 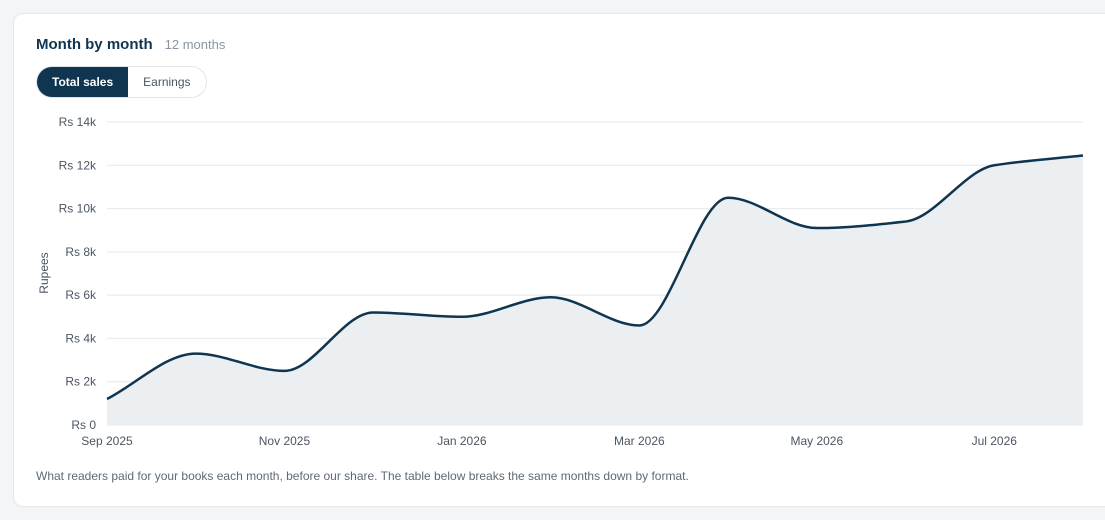 What do you see at coordinates (639, 441) in the screenshot?
I see `x-tick-label: Mar 2026` at bounding box center [639, 441].